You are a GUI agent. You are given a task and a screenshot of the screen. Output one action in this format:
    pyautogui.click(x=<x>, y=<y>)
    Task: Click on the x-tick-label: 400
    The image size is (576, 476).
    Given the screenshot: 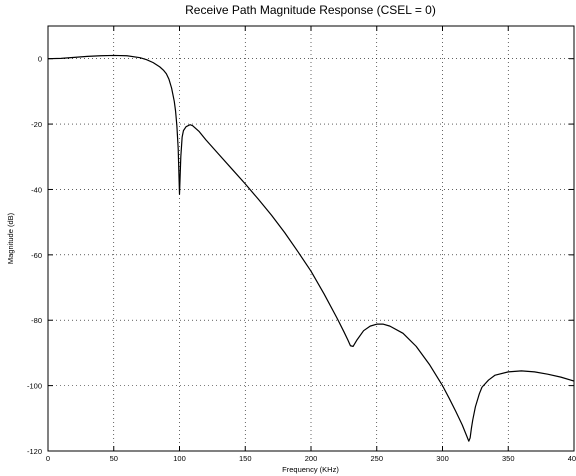 What is the action you would take?
    pyautogui.click(x=572, y=458)
    